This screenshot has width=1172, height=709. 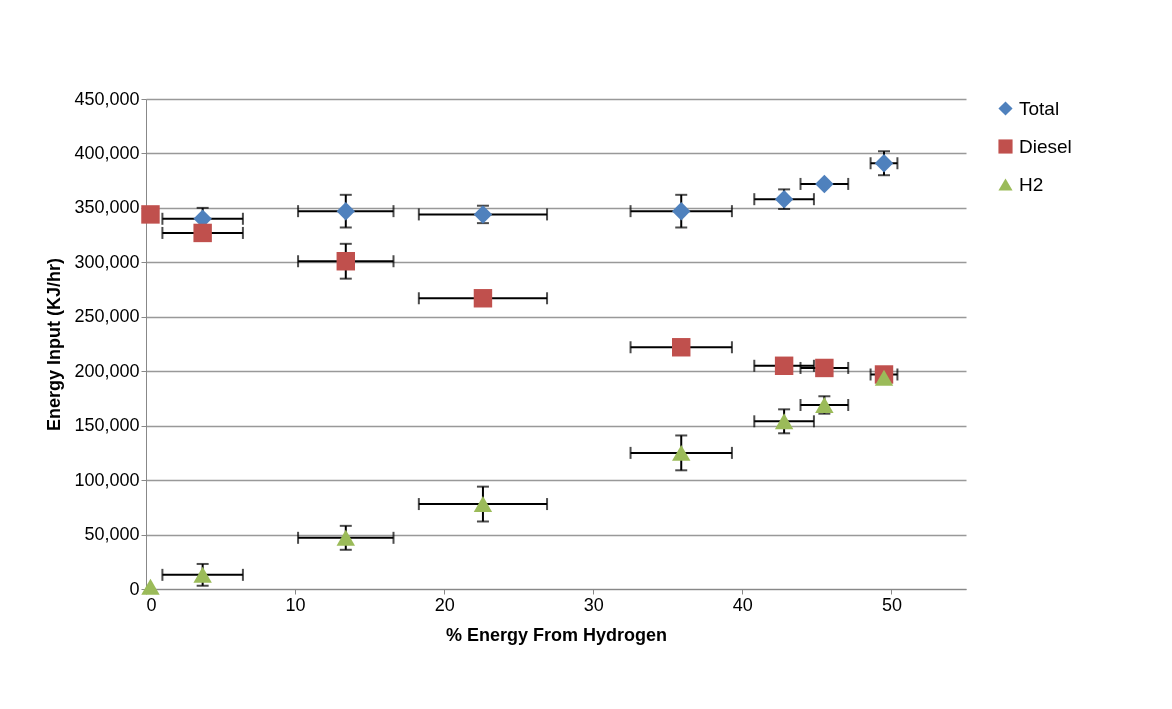 I want to click on x-tick-label: 0, so click(x=151, y=604).